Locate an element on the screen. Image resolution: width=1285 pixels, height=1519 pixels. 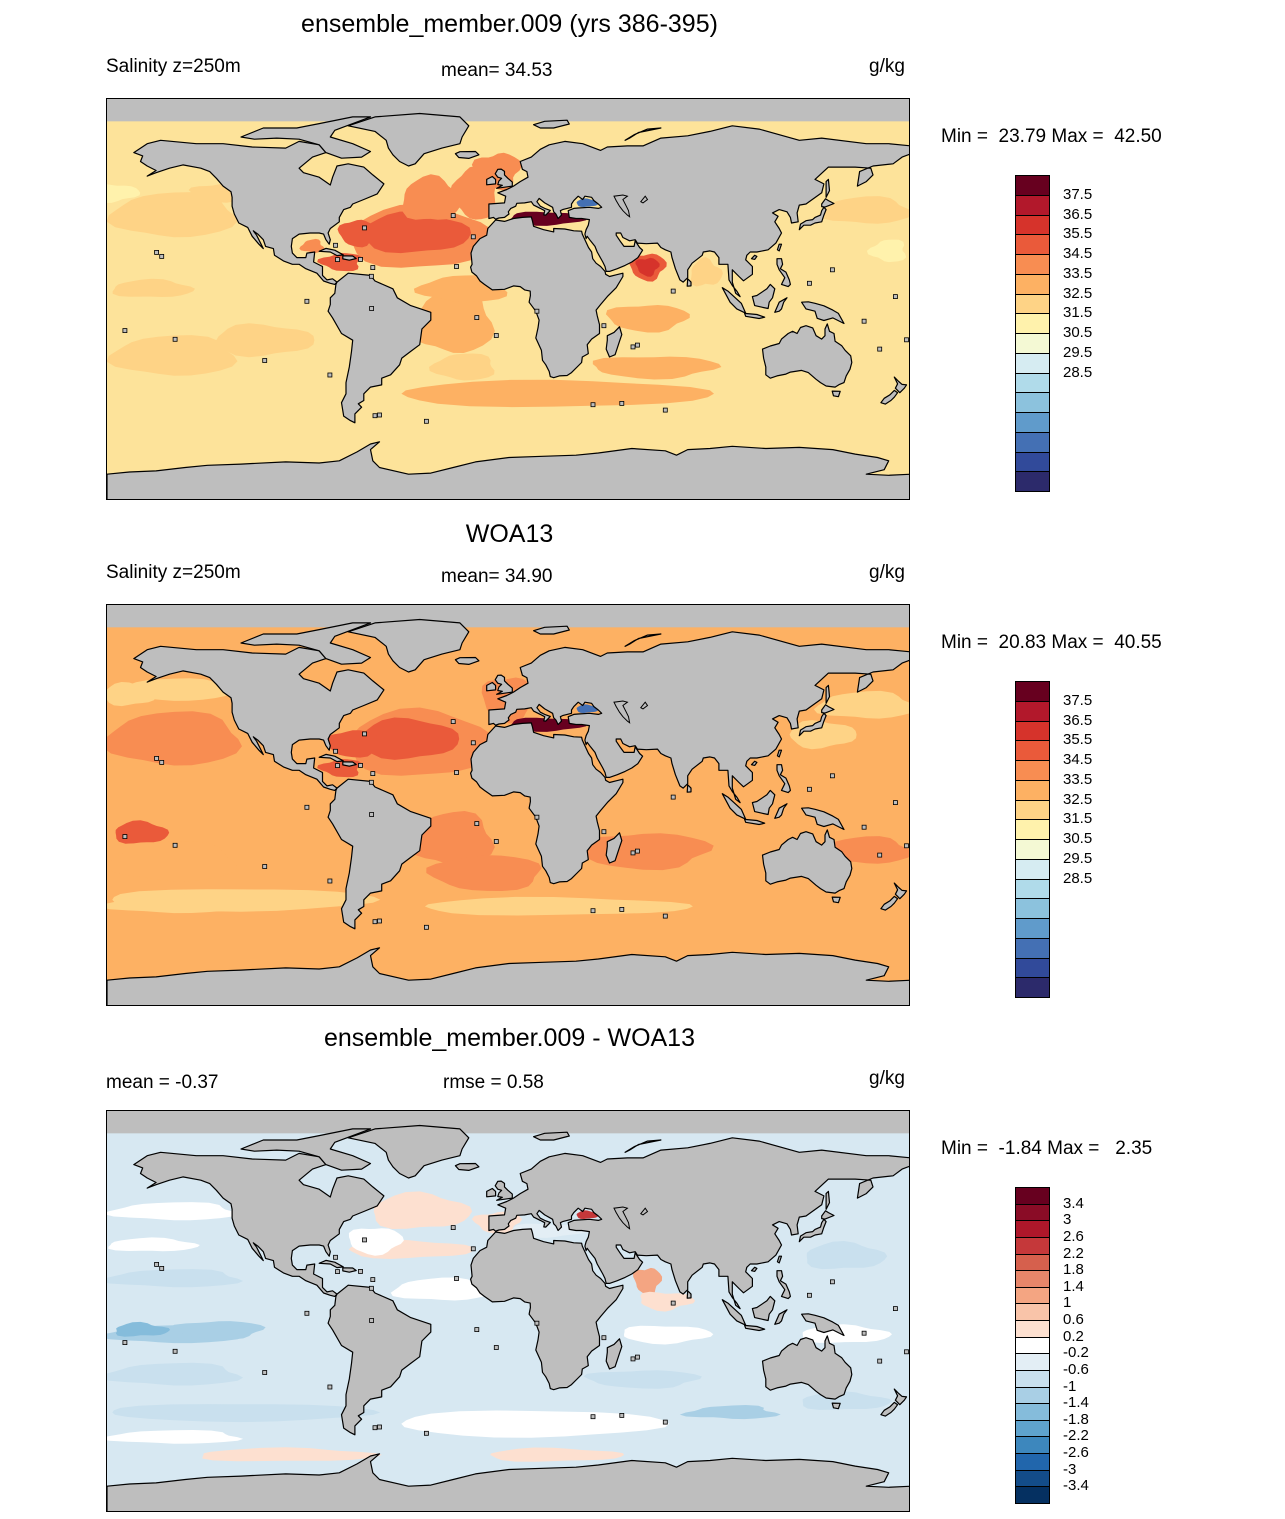
color-bar-label: 3.4 is located at coordinates (1073, 1203).